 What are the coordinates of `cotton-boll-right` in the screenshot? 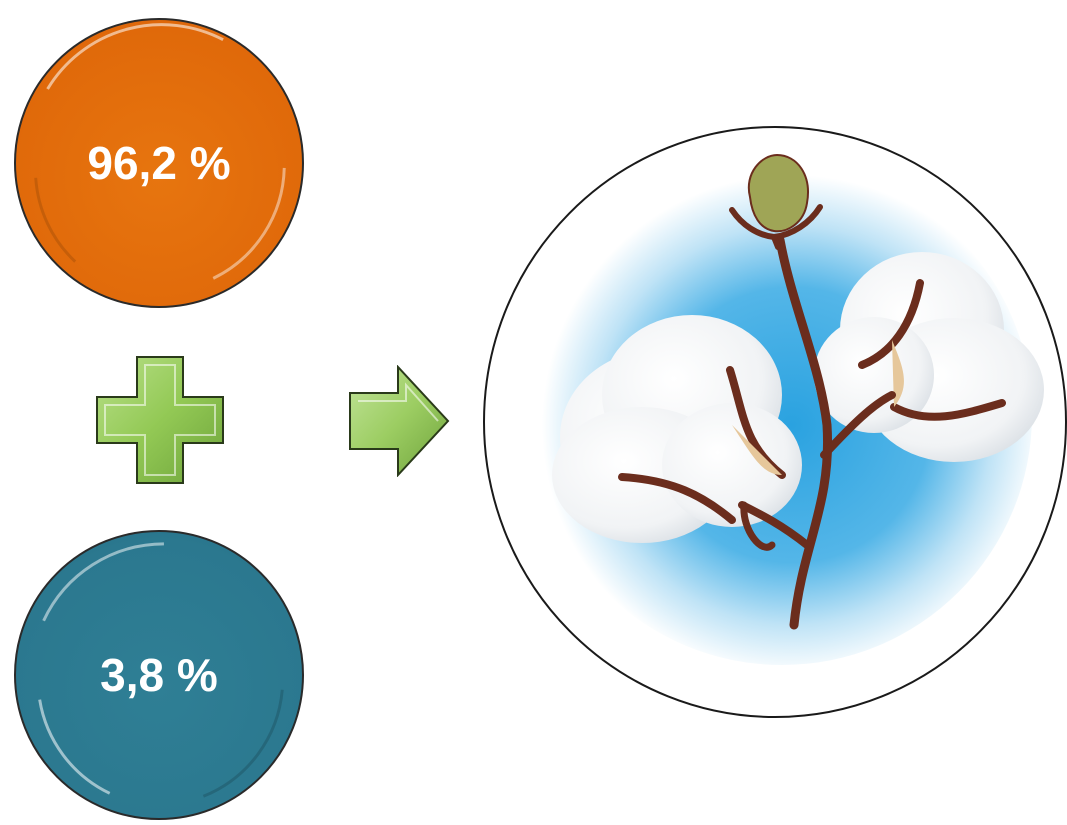 It's located at (929, 357).